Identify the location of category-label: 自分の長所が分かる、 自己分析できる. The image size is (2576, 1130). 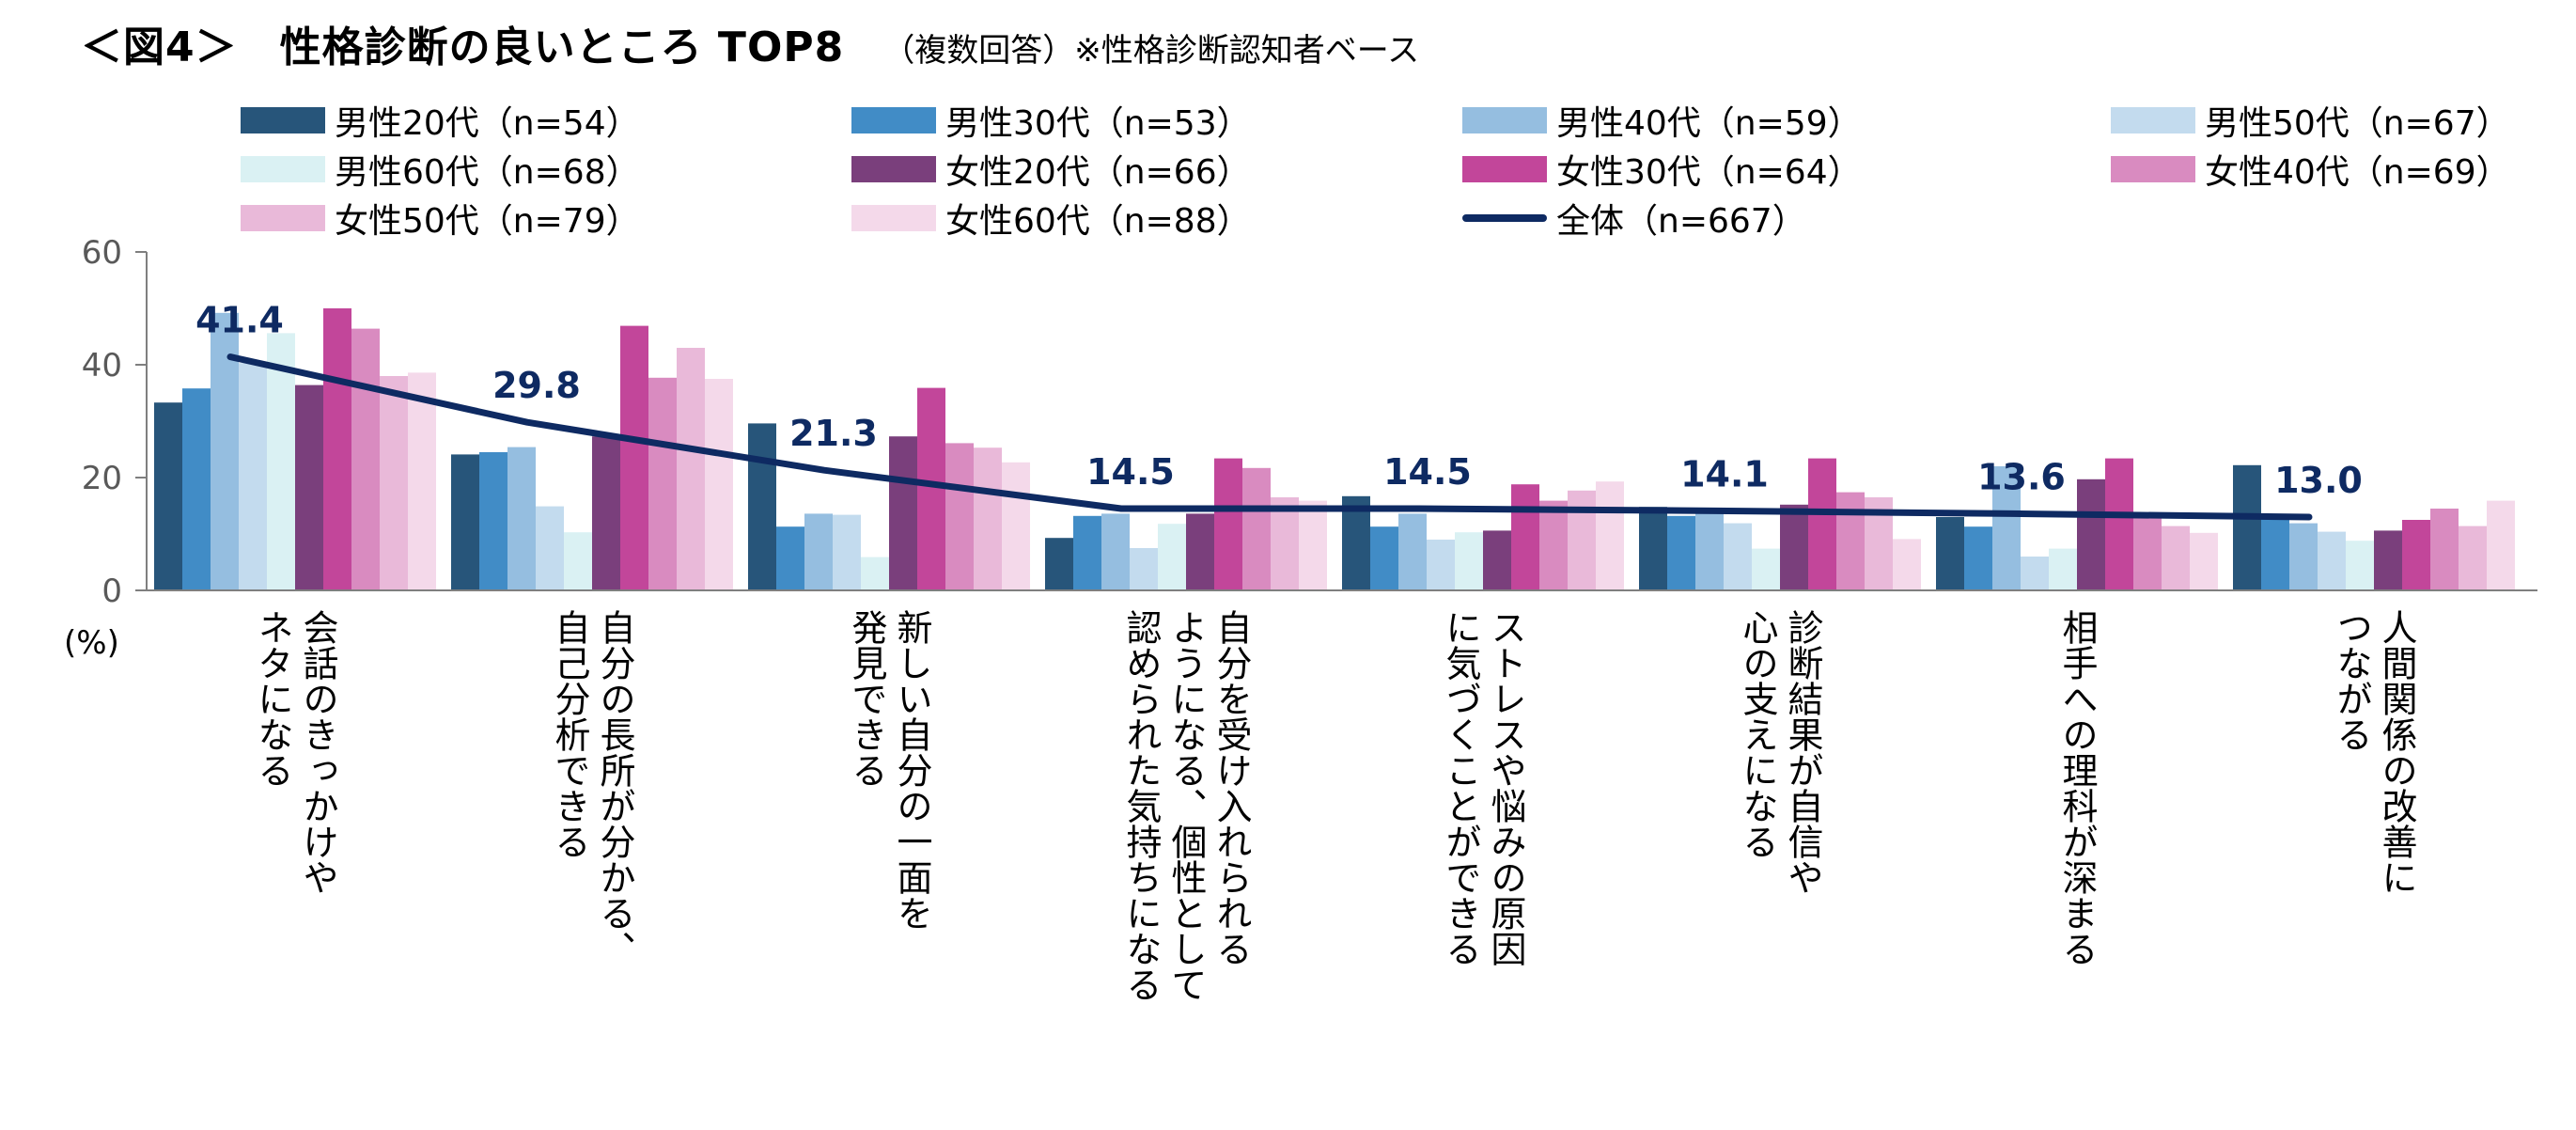
(592, 788).